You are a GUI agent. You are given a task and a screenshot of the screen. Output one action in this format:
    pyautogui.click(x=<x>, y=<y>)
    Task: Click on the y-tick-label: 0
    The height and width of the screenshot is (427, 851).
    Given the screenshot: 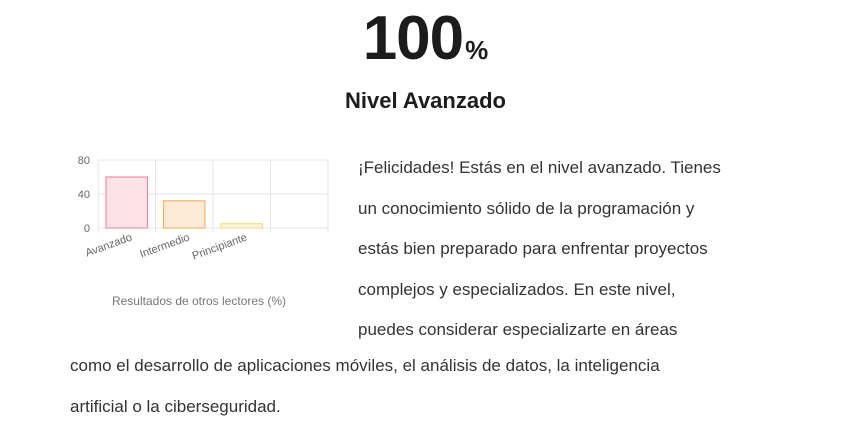 What is the action you would take?
    pyautogui.click(x=87, y=229)
    